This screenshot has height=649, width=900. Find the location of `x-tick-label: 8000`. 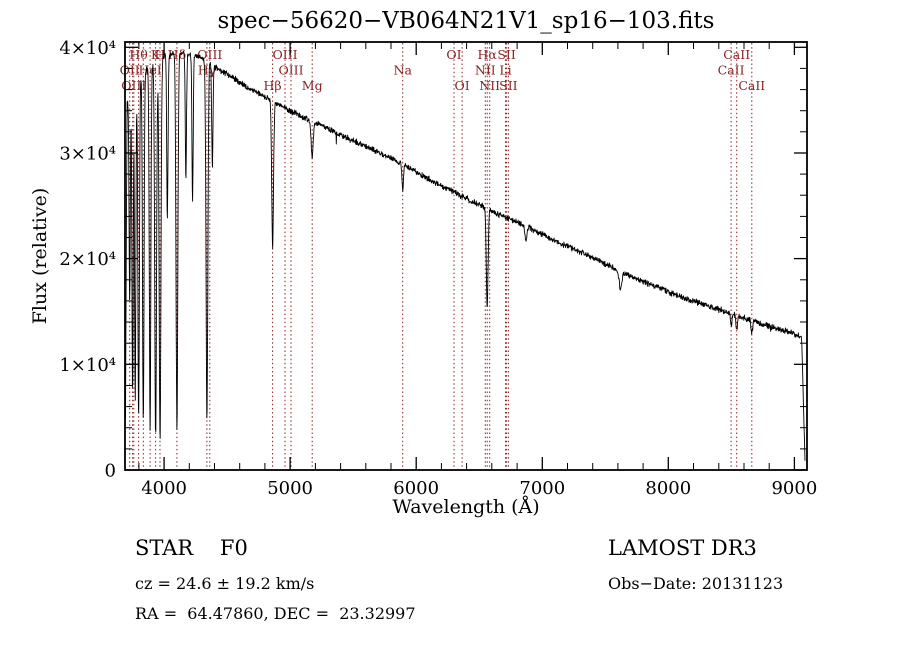

x-tick-label: 8000 is located at coordinates (668, 488).